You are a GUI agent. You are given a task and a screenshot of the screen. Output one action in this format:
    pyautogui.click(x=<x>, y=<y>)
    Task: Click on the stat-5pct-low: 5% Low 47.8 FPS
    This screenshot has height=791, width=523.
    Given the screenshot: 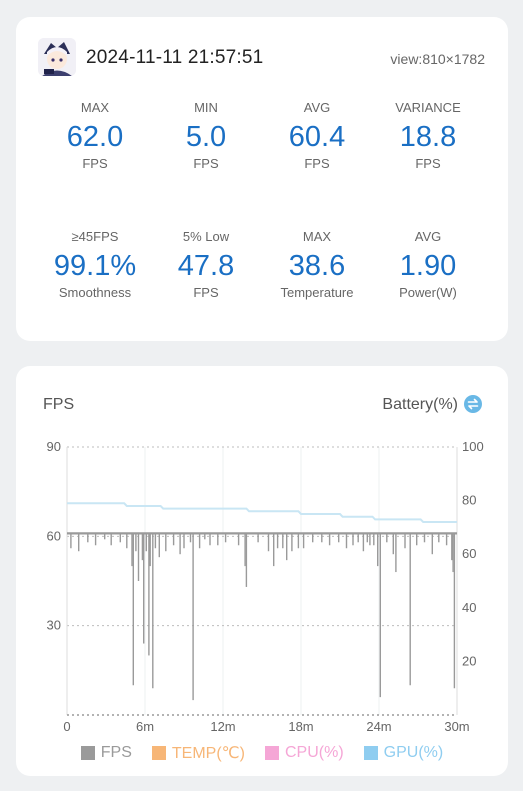 What is the action you would take?
    pyautogui.click(x=206, y=264)
    